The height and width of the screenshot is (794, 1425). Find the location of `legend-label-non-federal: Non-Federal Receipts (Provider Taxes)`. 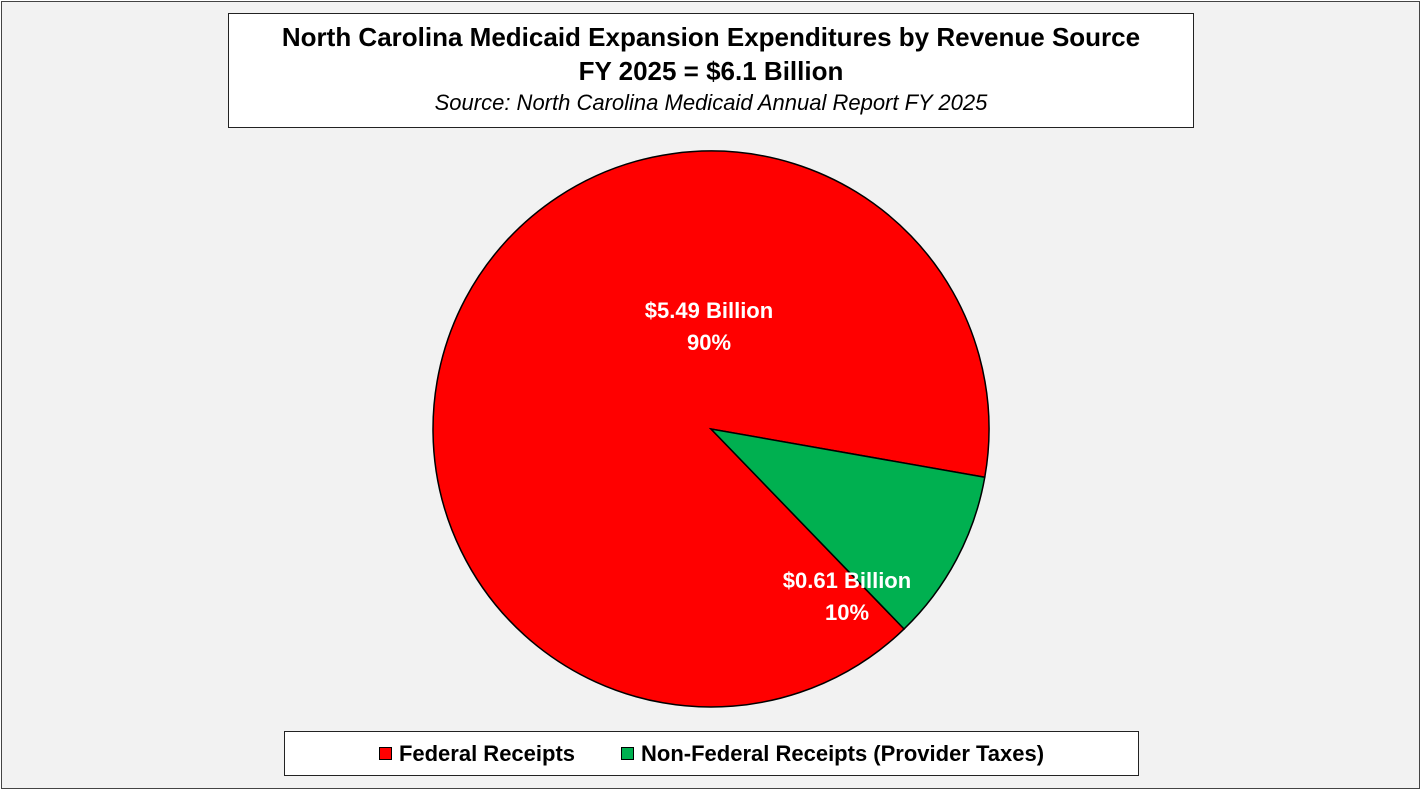

legend-label-non-federal: Non-Federal Receipts (Provider Taxes) is located at coordinates (843, 753).